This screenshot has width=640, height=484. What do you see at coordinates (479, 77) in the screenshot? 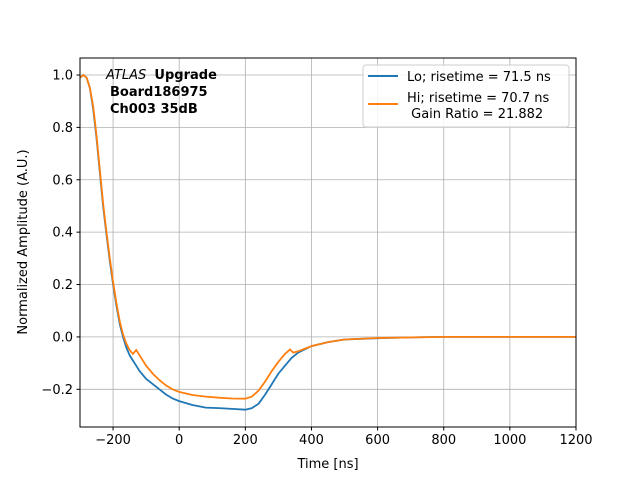
I see `legend-label-lo: Lo; risetime = 71.5 ns` at bounding box center [479, 77].